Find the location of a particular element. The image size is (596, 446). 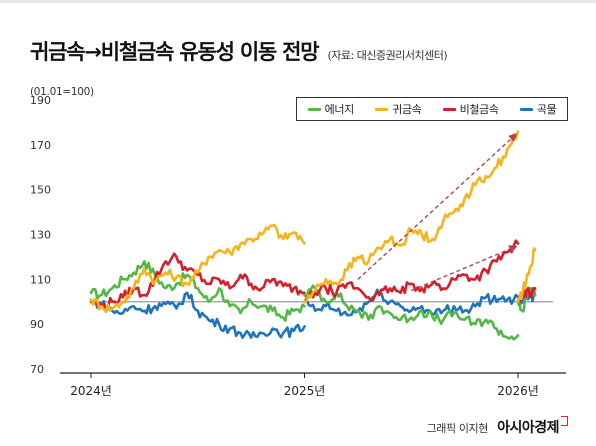

legend-item-3: 비철금속 is located at coordinates (470, 109).